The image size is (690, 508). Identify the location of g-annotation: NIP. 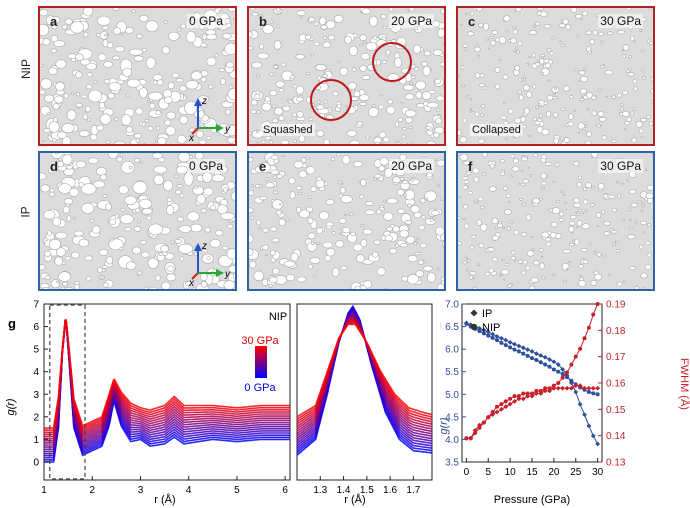
(278, 317).